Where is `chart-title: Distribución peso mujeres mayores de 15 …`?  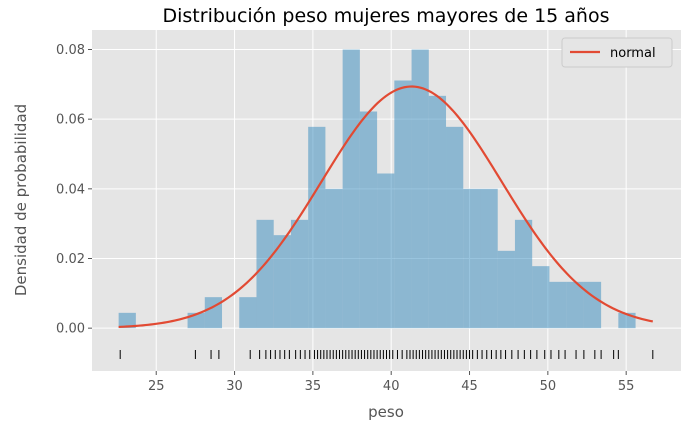
chart-title: Distribución peso mujeres mayores de 15 … is located at coordinates (386, 16).